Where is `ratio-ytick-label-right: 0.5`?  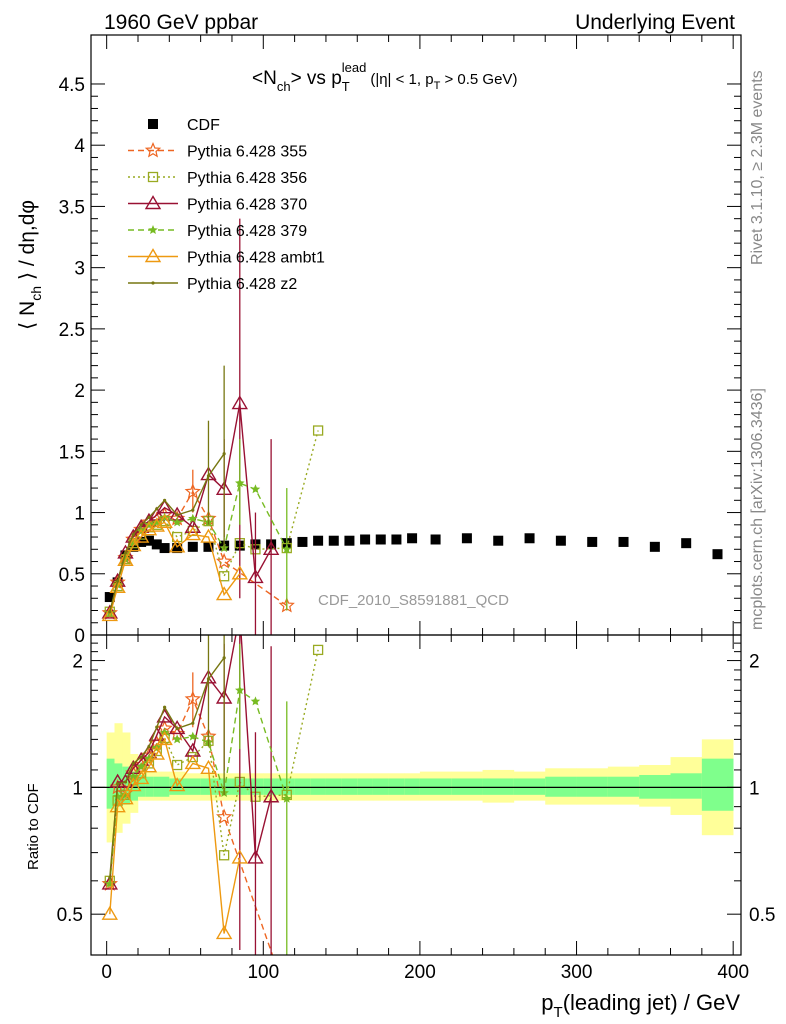
ratio-ytick-label-right: 0.5 is located at coordinates (762, 915).